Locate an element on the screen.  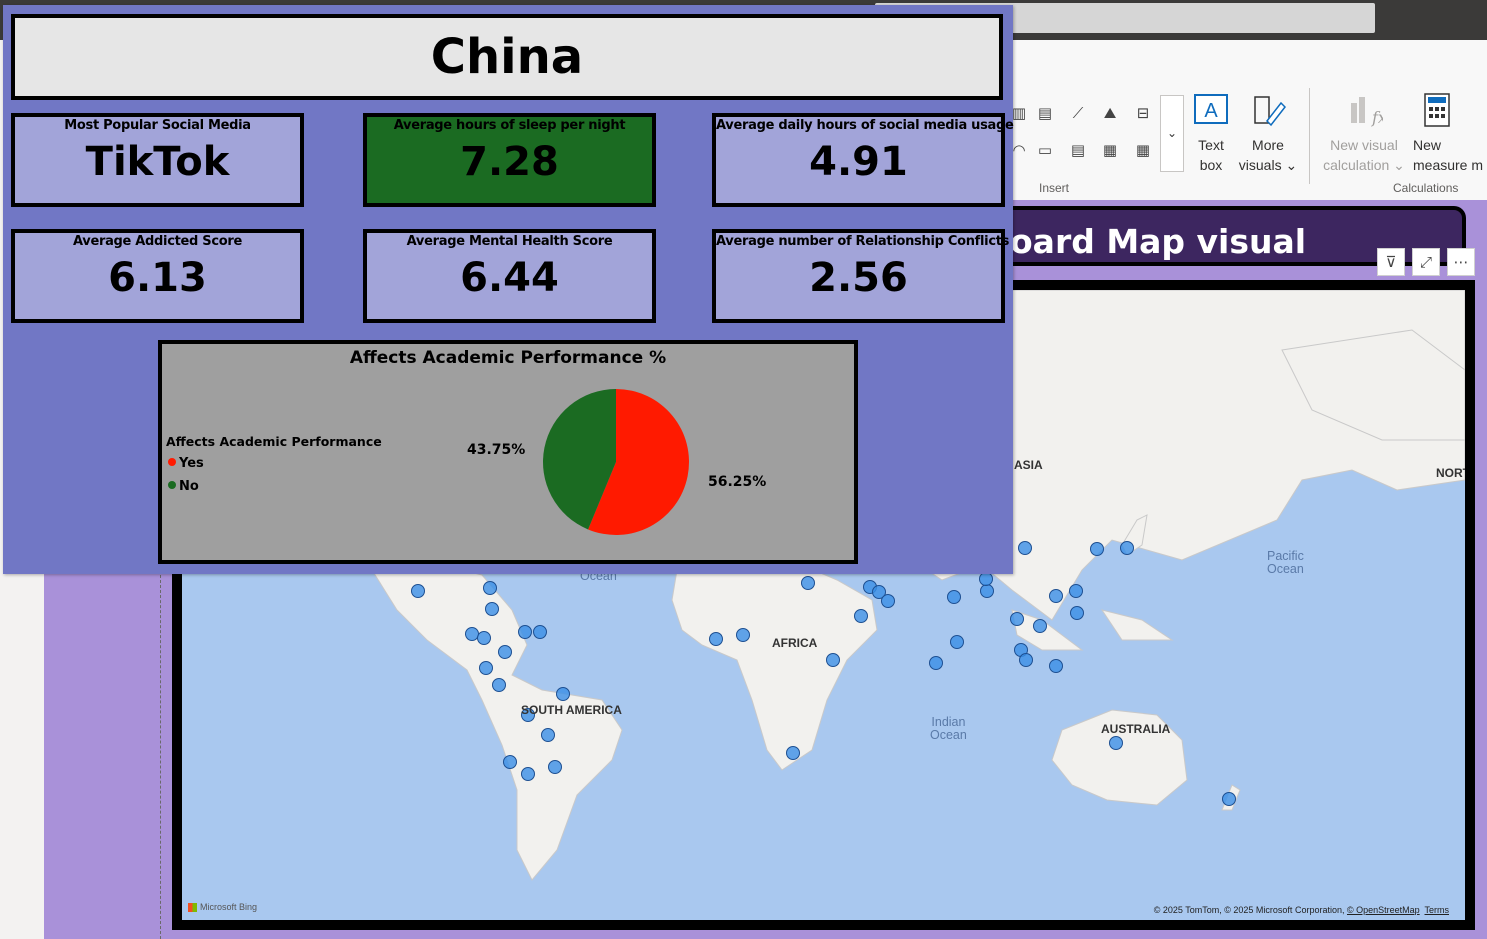
legend-label-yes: Yes is located at coordinates (191, 463).